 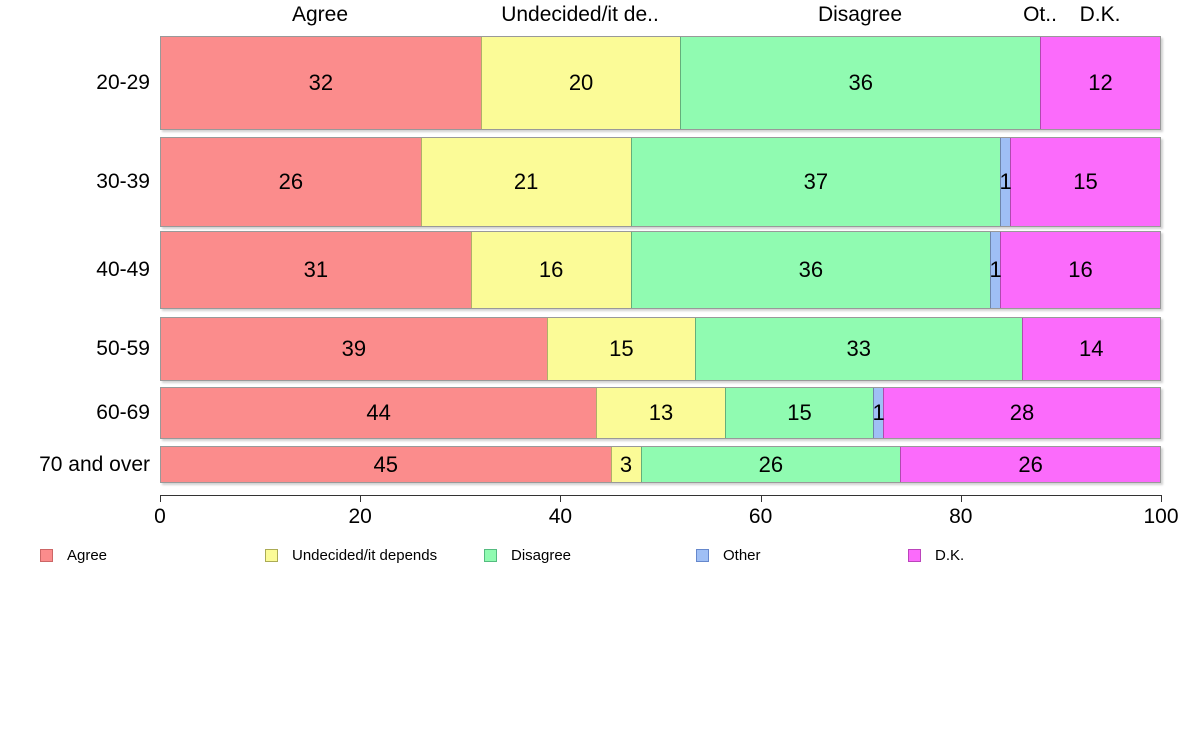 What do you see at coordinates (961, 516) in the screenshot?
I see `x-axis-tick-label: 80` at bounding box center [961, 516].